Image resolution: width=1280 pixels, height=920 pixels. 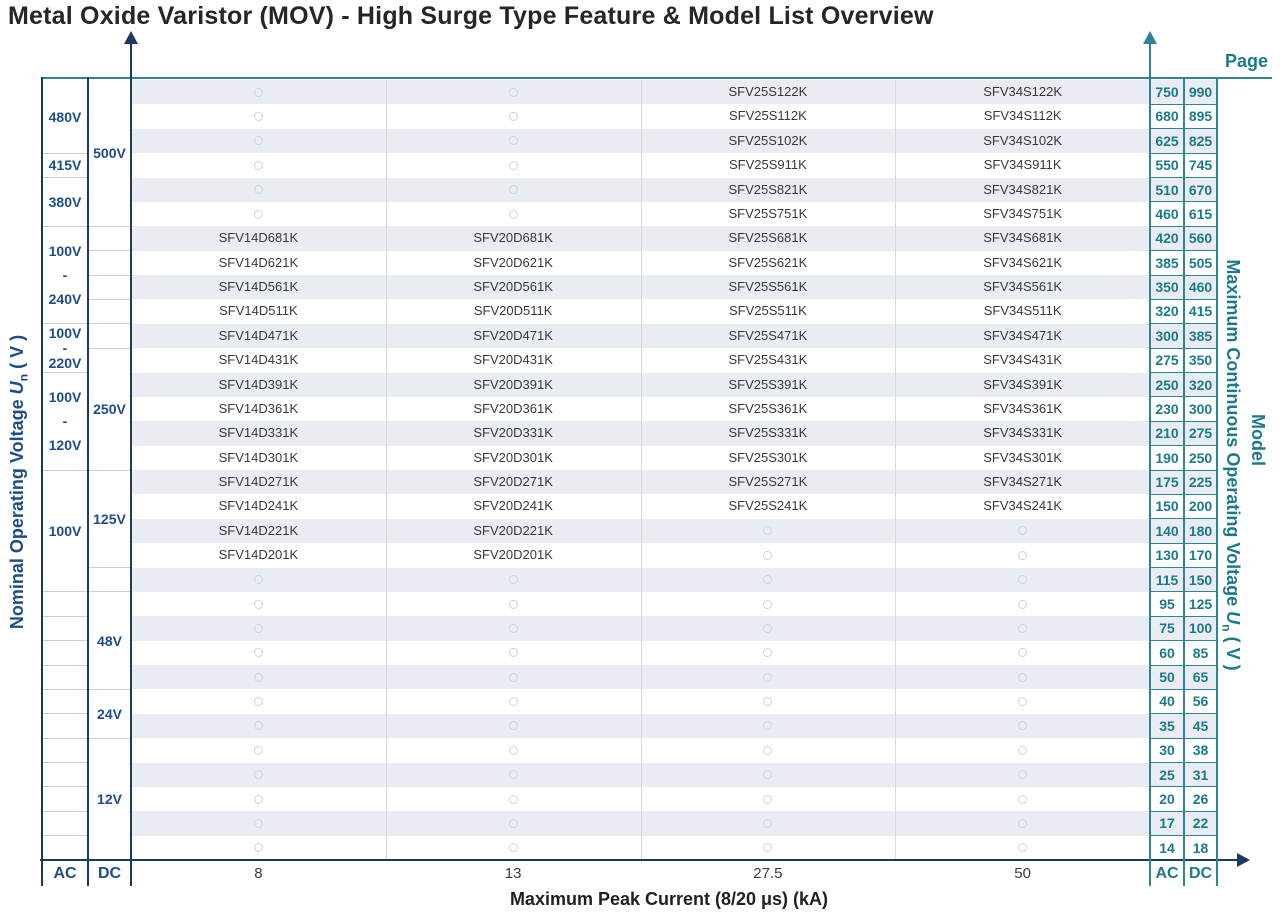 What do you see at coordinates (1022, 873) in the screenshot?
I see `x-axis-tick-label: 50` at bounding box center [1022, 873].